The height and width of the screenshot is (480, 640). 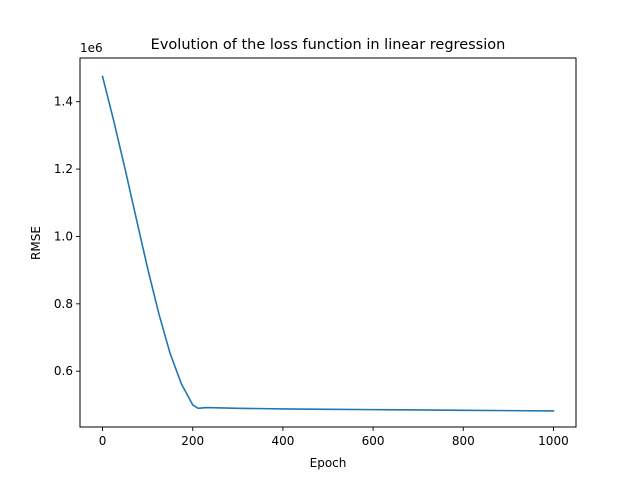 What do you see at coordinates (63, 236) in the screenshot?
I see `y-tick-label: 1.0` at bounding box center [63, 236].